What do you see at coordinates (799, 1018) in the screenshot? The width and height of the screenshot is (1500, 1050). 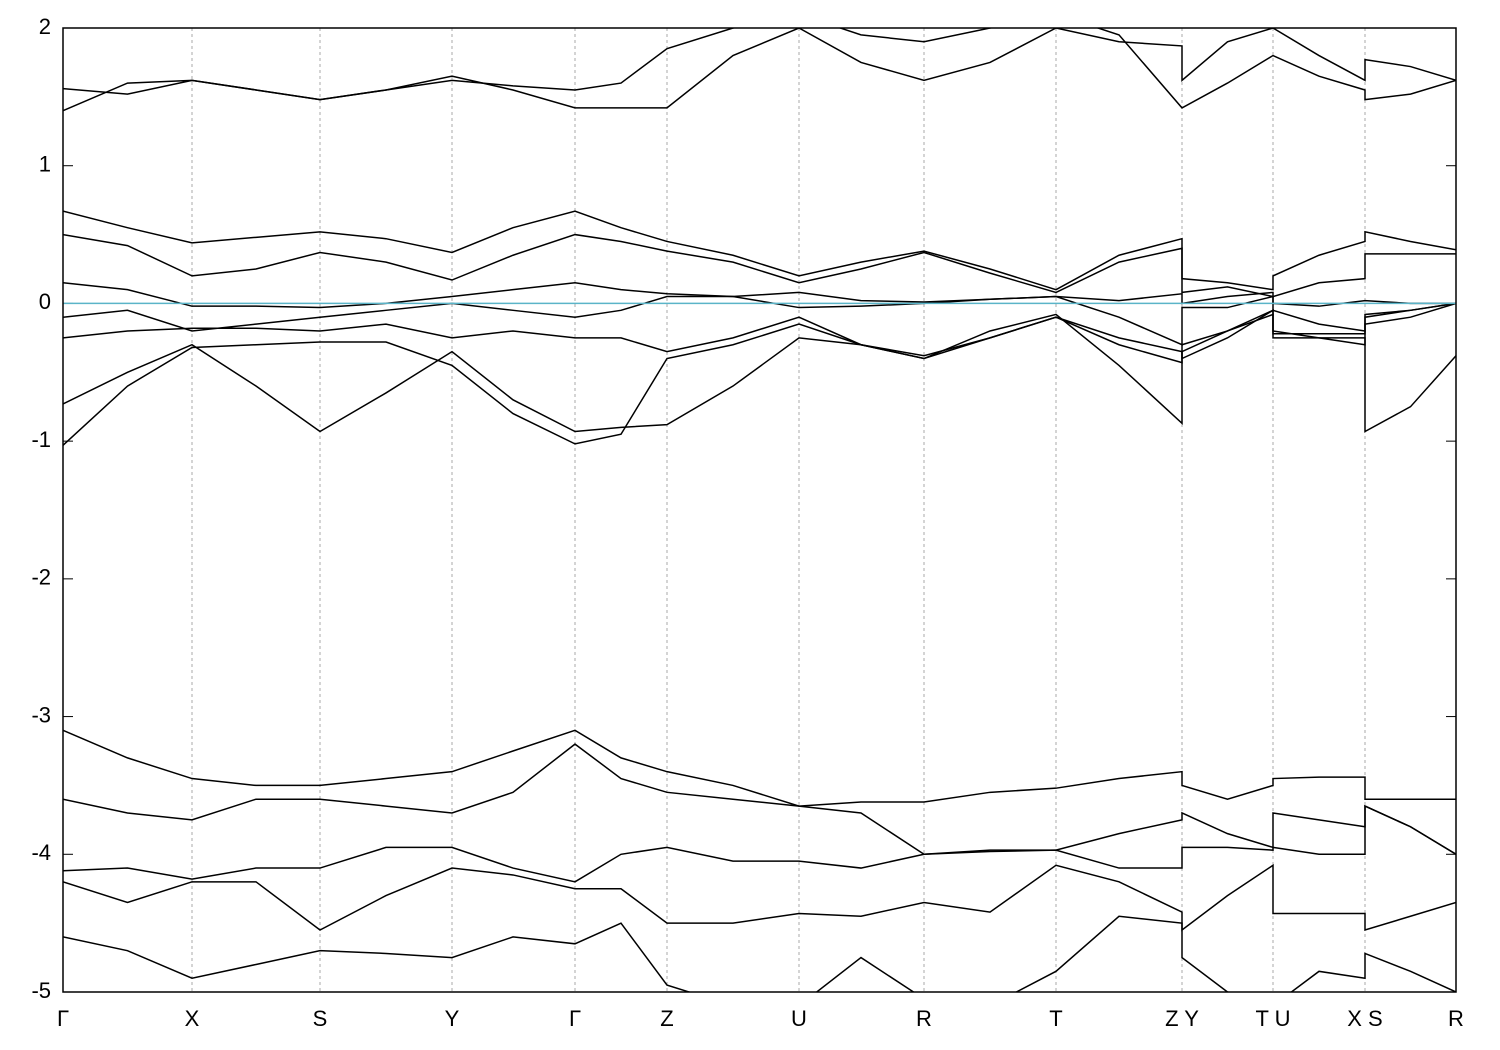 I see `x-tick-label: U` at bounding box center [799, 1018].